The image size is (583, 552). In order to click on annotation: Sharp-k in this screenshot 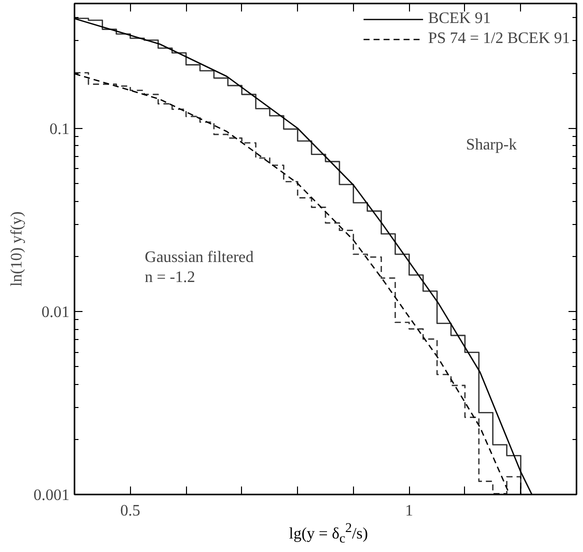, I will do `click(491, 145)`.